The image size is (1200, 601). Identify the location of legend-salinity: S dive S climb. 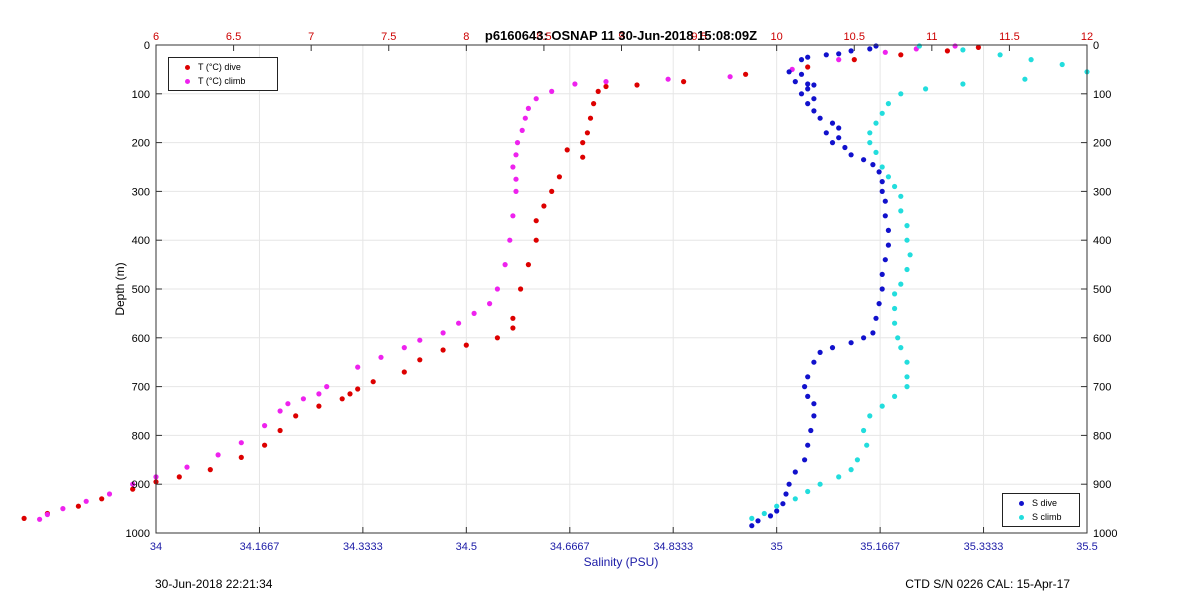
(1041, 510).